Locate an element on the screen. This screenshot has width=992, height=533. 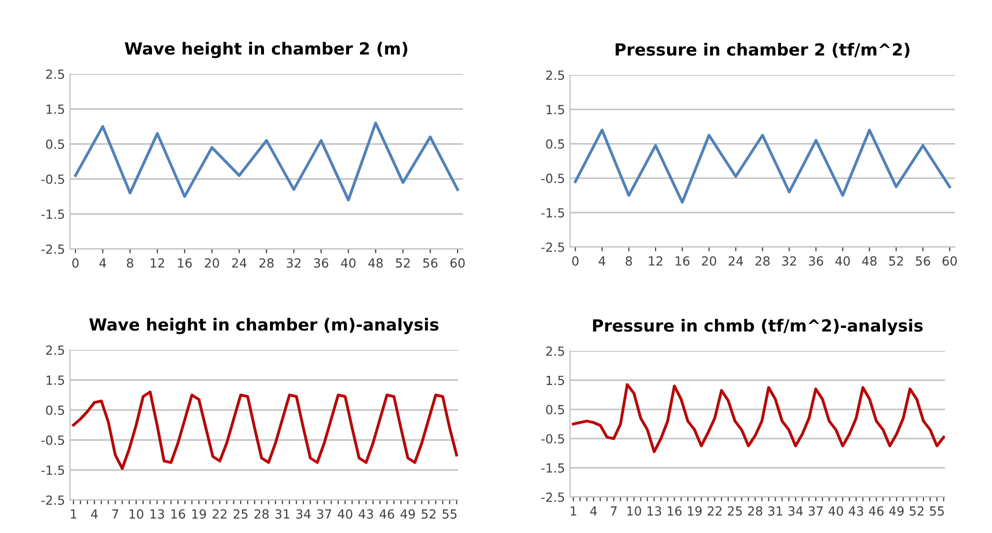
chart-title: Pressure in chamber 2 (tf/m^2) is located at coordinates (763, 50).